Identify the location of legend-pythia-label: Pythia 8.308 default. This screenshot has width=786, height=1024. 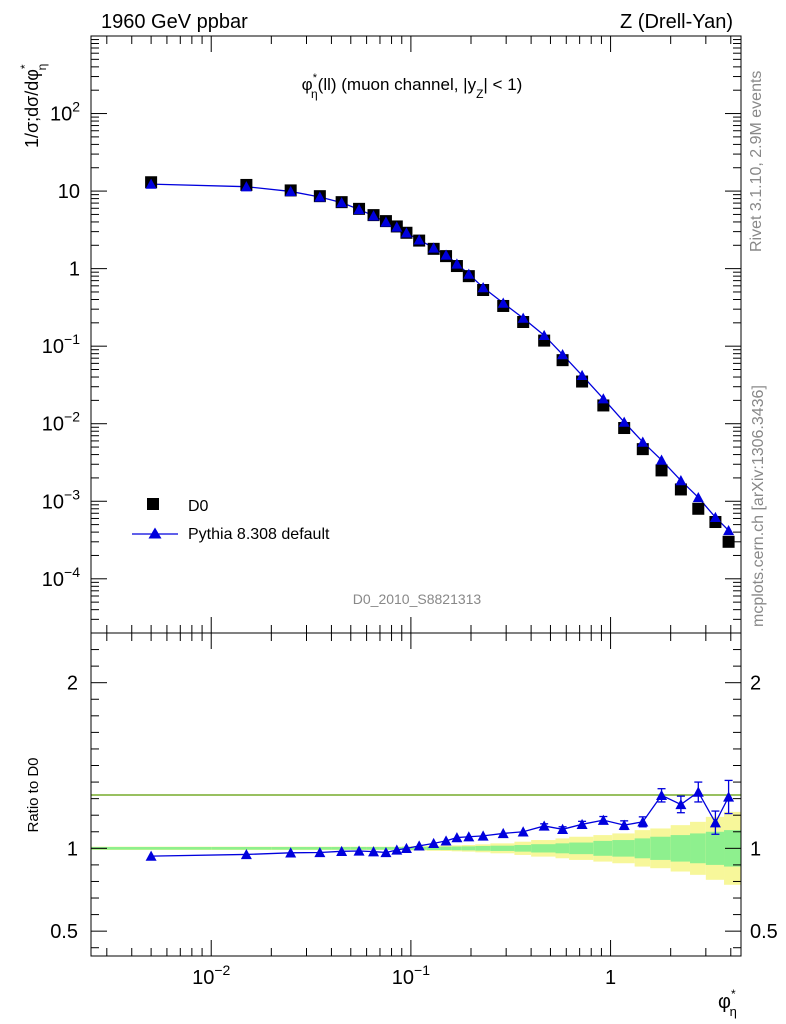
(259, 534).